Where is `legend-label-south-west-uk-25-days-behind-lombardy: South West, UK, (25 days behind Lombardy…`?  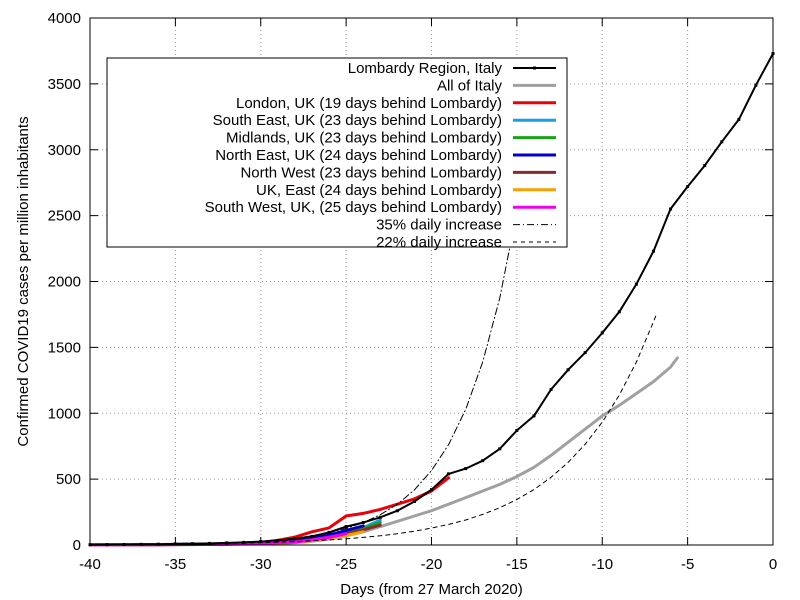 legend-label-south-west-uk-25-days-behind-lombardy: South West, UK, (25 days behind Lombardy… is located at coordinates (353, 207).